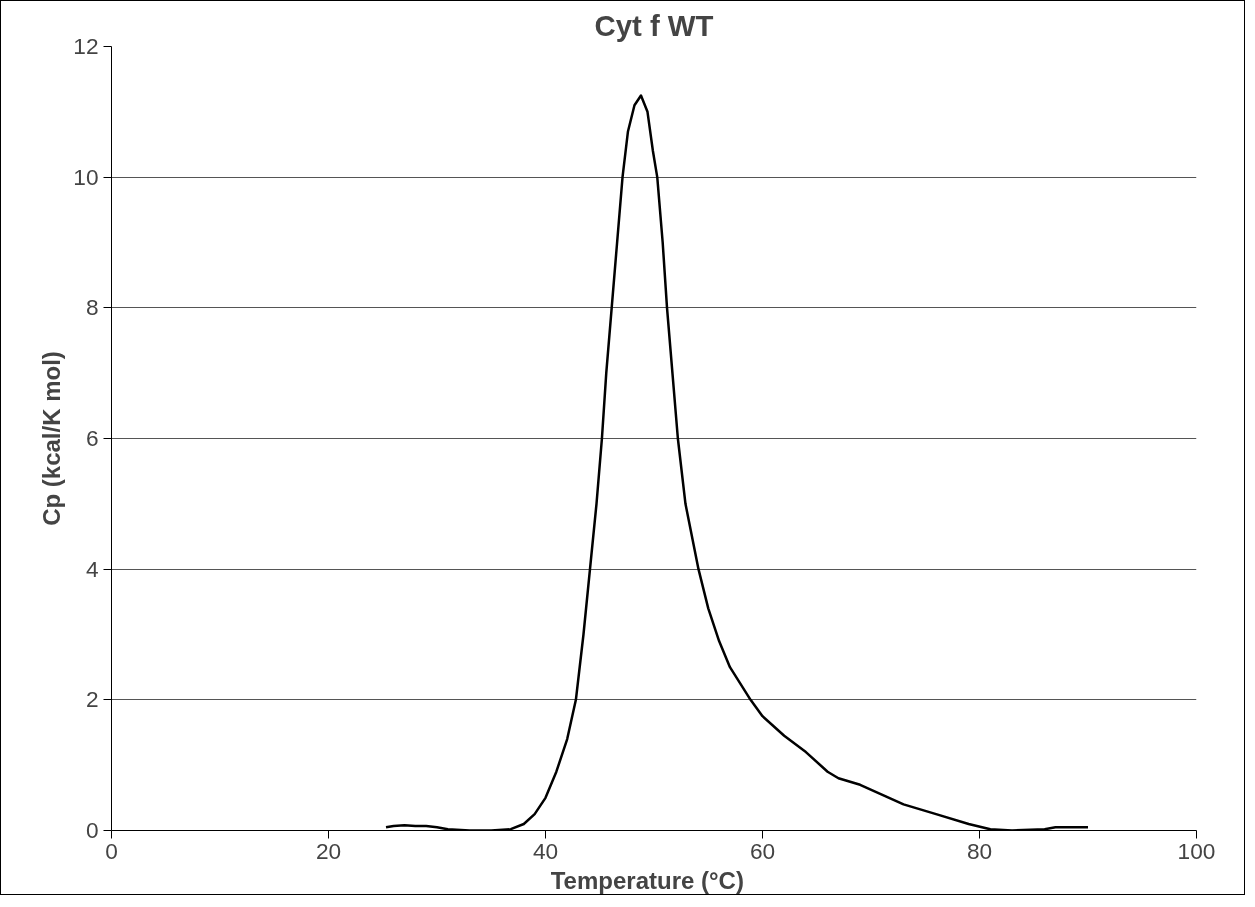 The width and height of the screenshot is (1255, 907). Describe the element at coordinates (762, 850) in the screenshot. I see `x-tick-label: 60` at that location.